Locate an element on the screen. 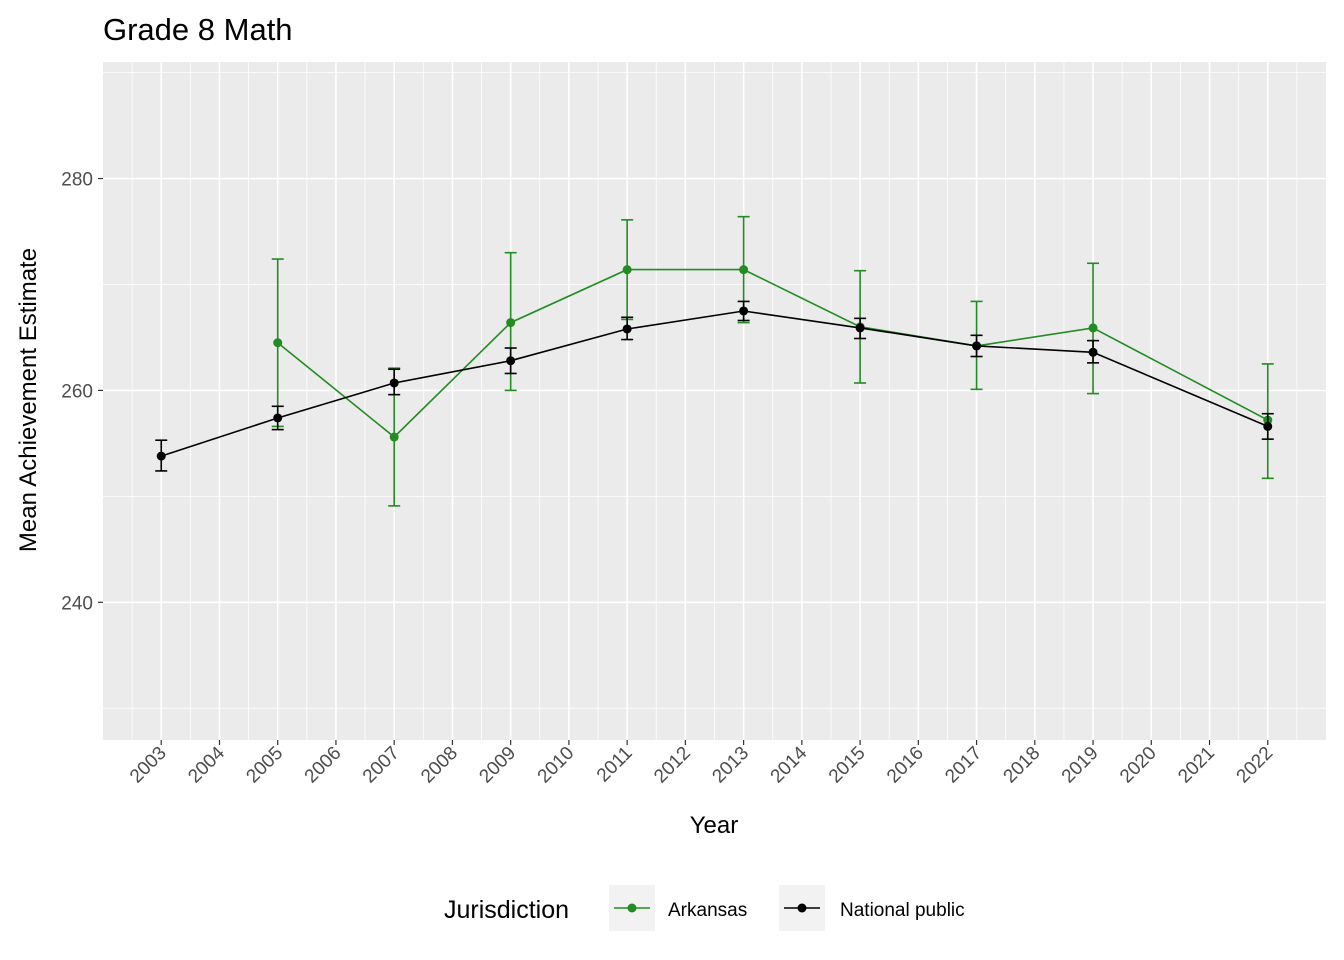  x-tick-label: 2009 is located at coordinates (497, 765).